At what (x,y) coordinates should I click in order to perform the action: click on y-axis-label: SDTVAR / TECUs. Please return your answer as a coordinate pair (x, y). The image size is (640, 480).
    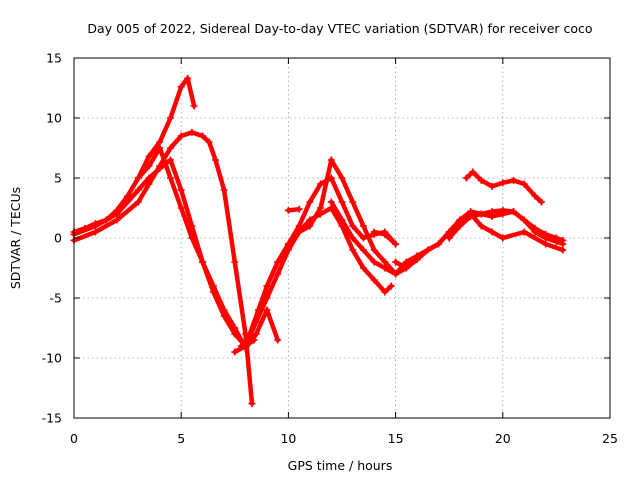
    Looking at the image, I should click on (15, 238).